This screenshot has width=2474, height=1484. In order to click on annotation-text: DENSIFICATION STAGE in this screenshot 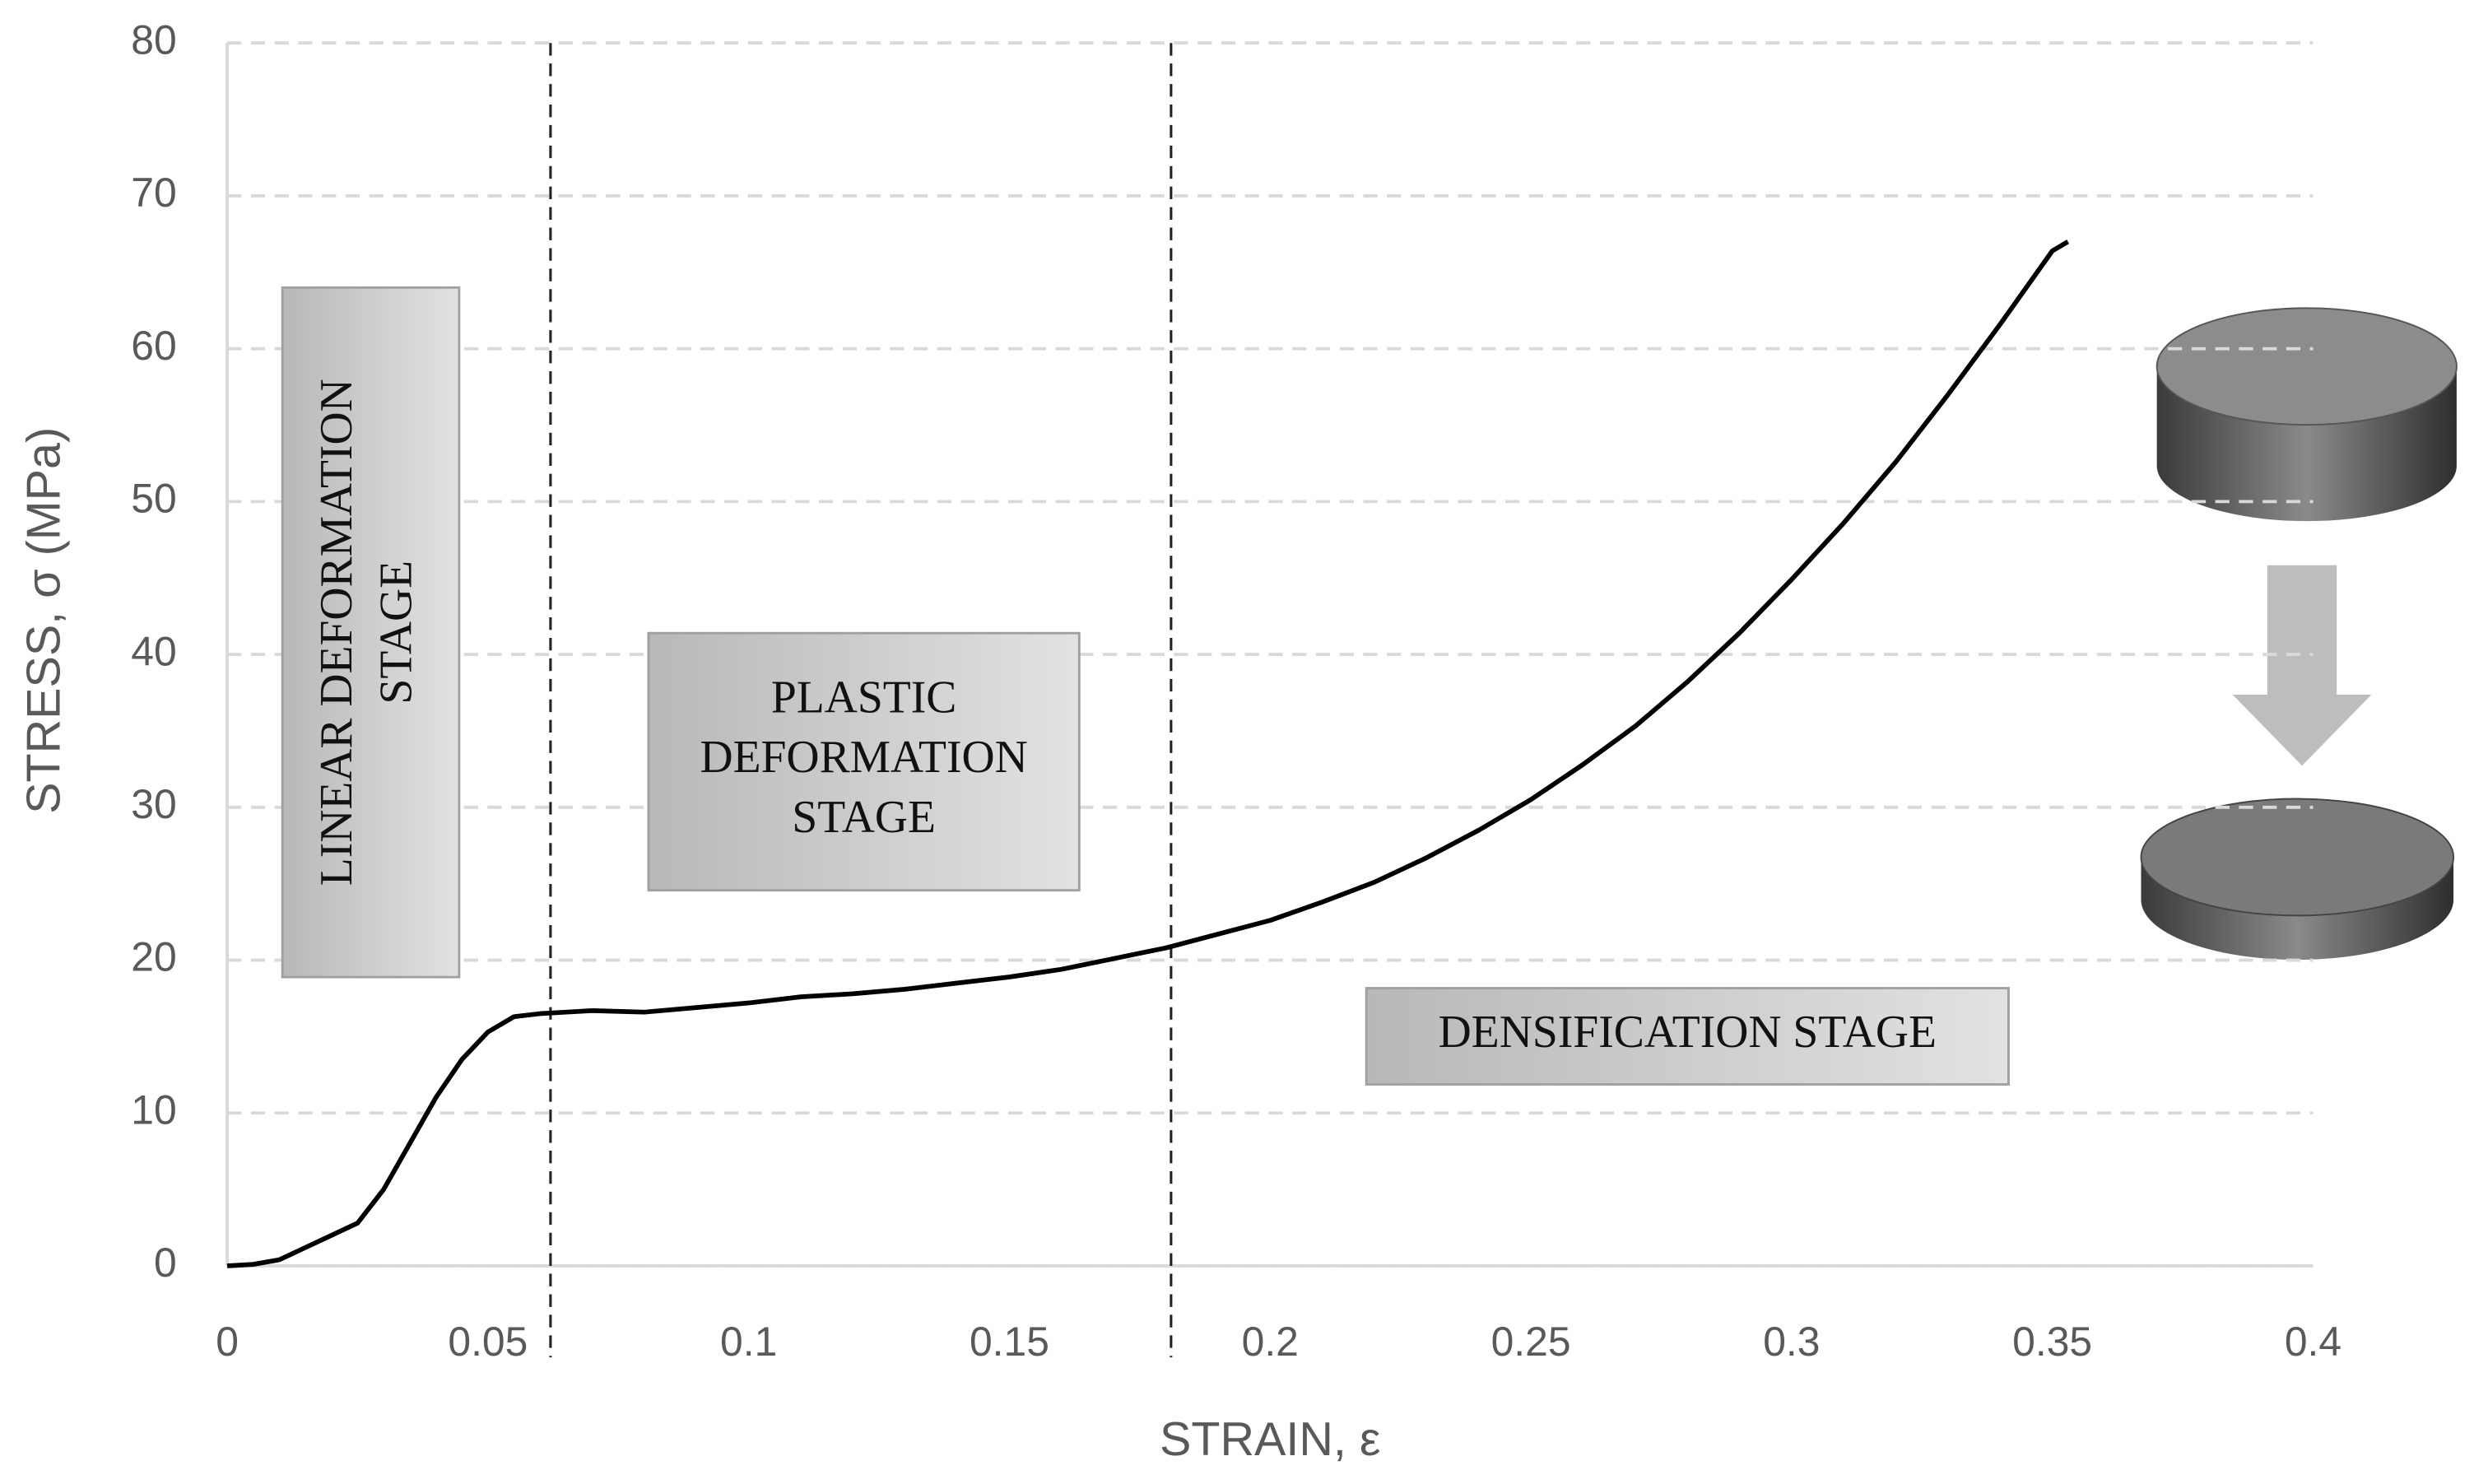, I will do `click(1688, 1032)`.